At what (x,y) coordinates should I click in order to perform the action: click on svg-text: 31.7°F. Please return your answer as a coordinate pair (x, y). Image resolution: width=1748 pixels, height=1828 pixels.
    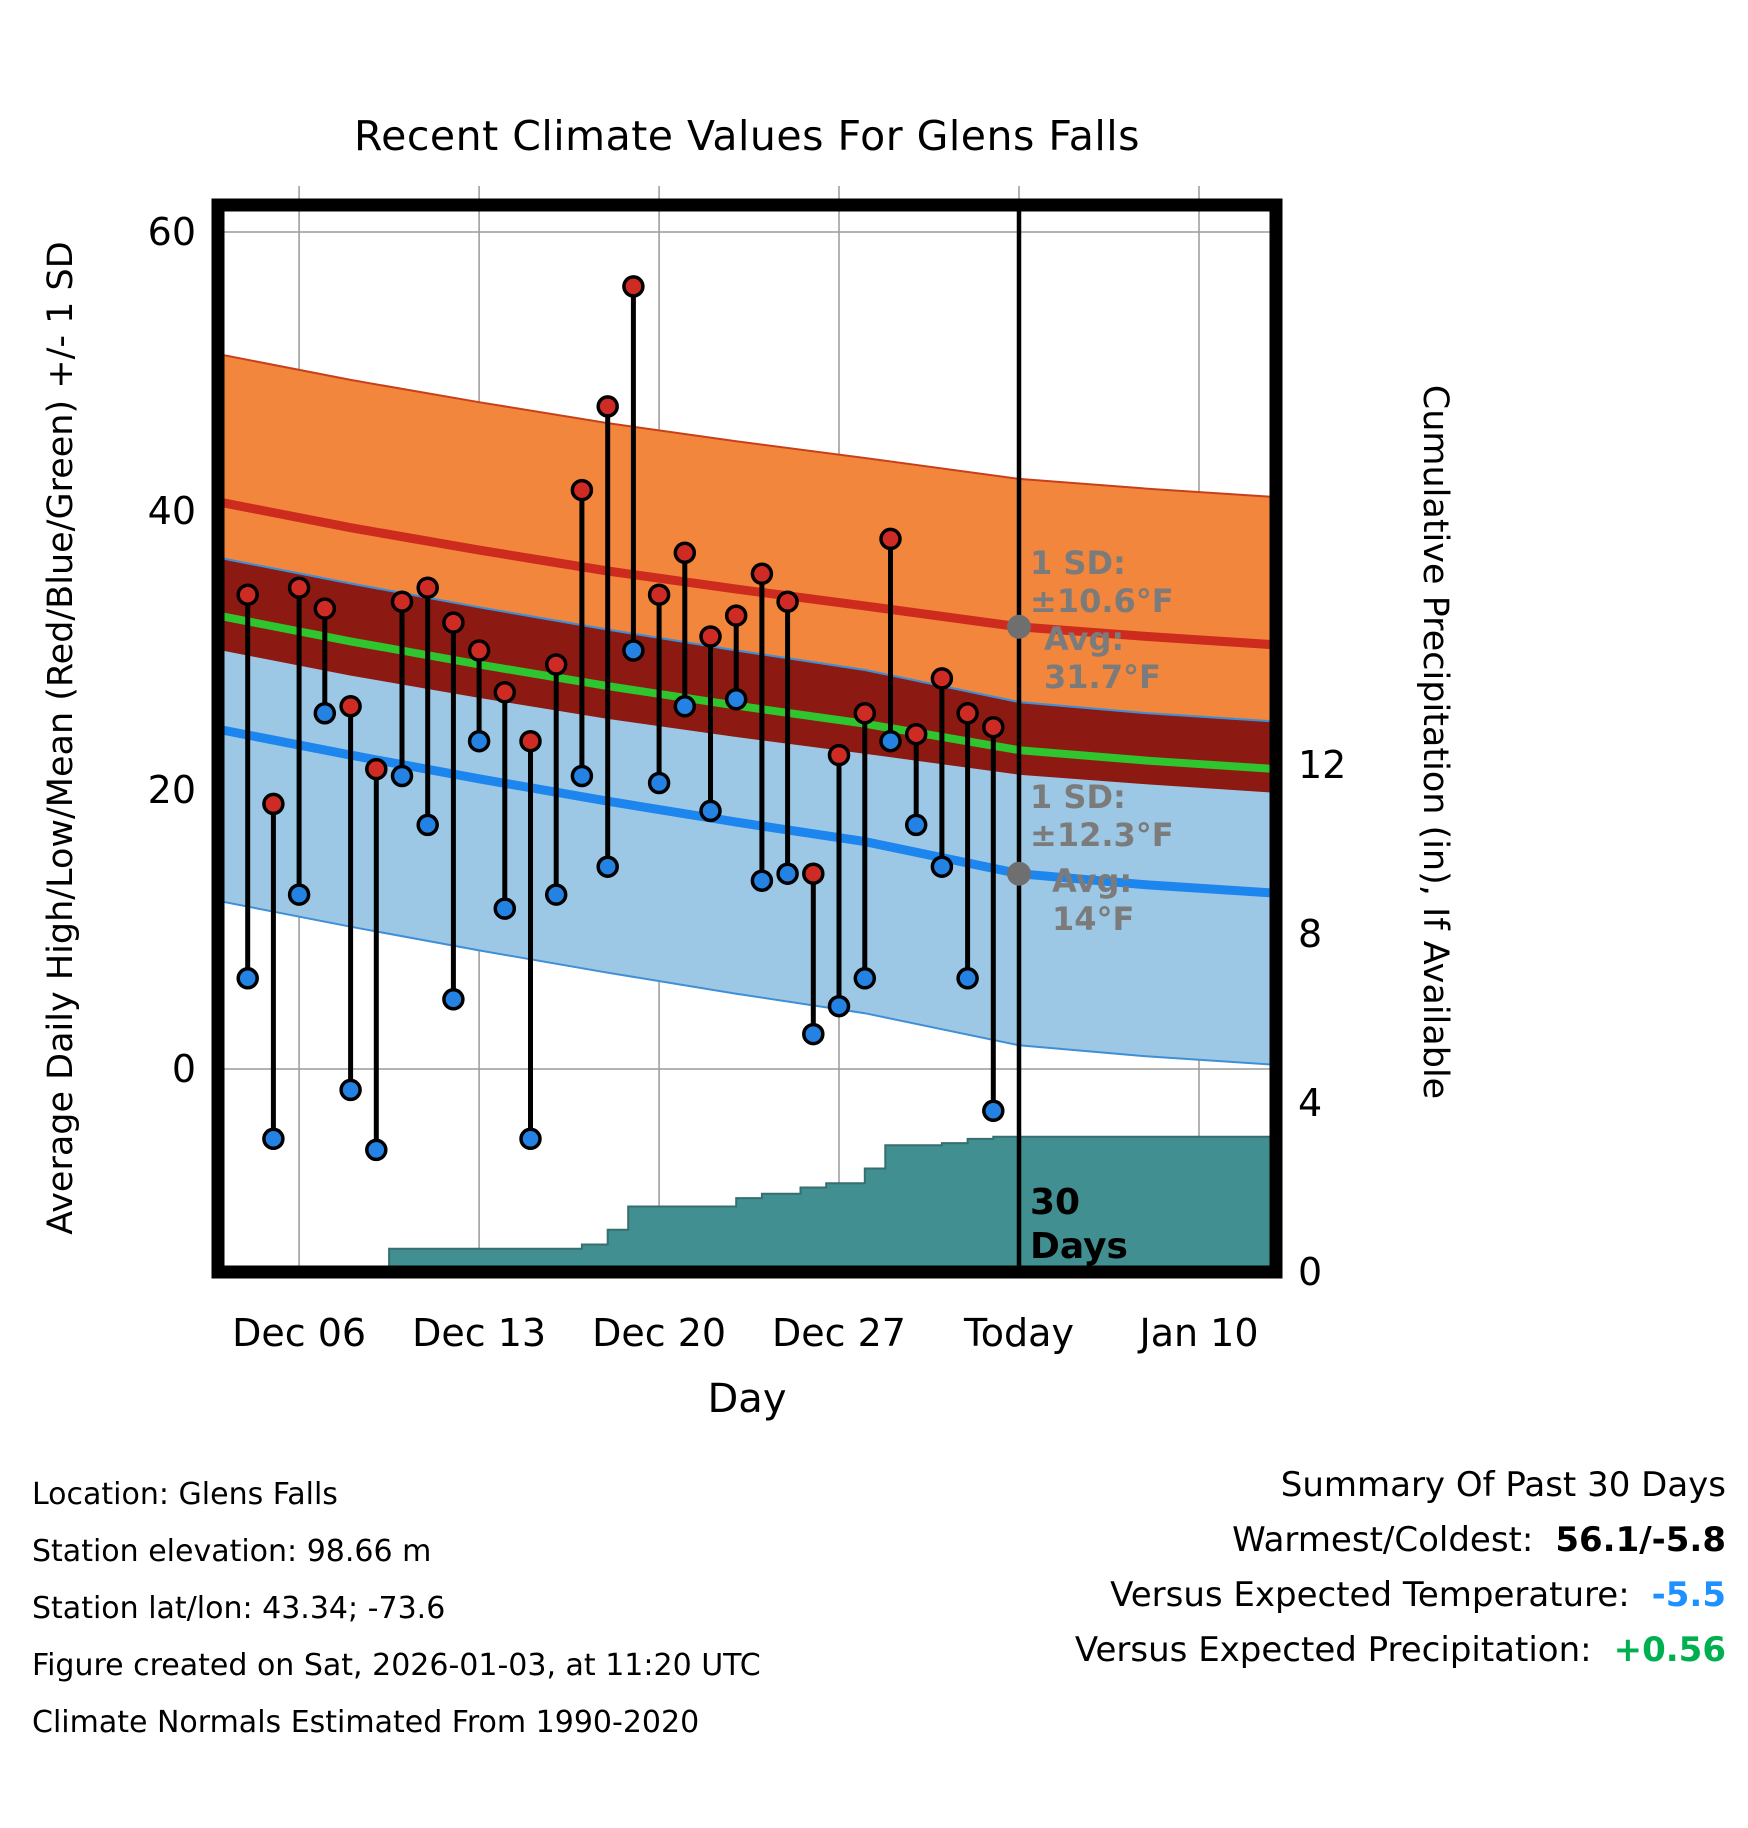
    Looking at the image, I should click on (1102, 677).